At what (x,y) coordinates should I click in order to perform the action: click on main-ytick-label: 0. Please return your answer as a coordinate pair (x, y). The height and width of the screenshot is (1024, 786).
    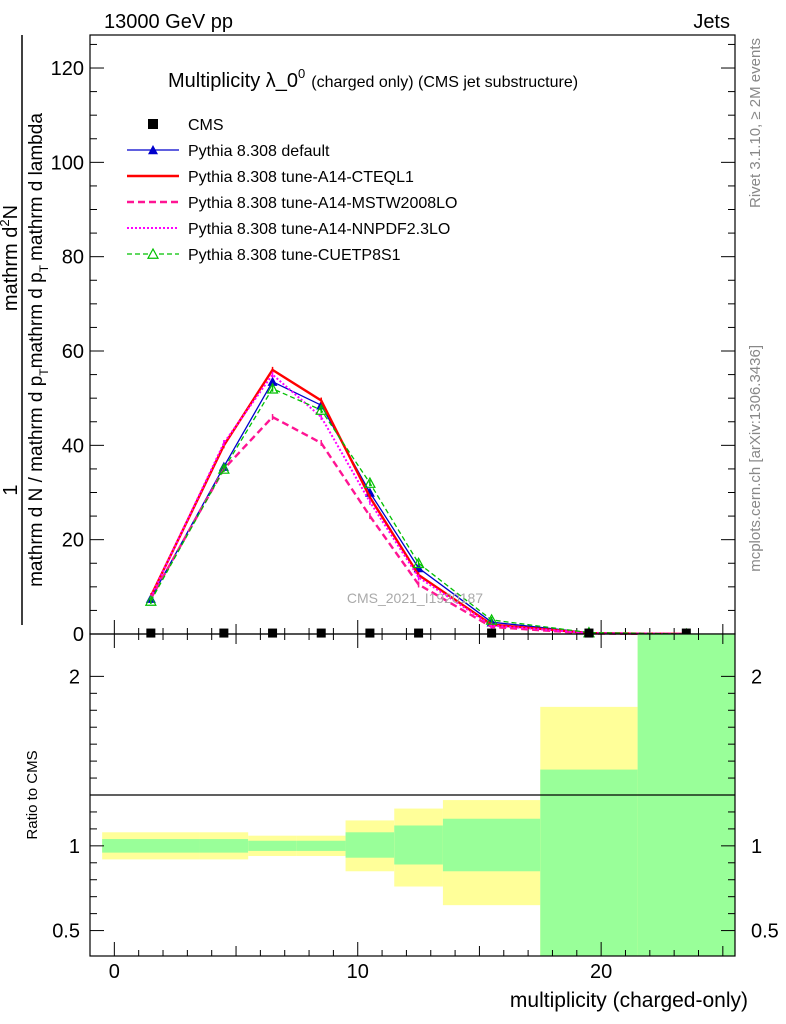
    Looking at the image, I should click on (78, 635).